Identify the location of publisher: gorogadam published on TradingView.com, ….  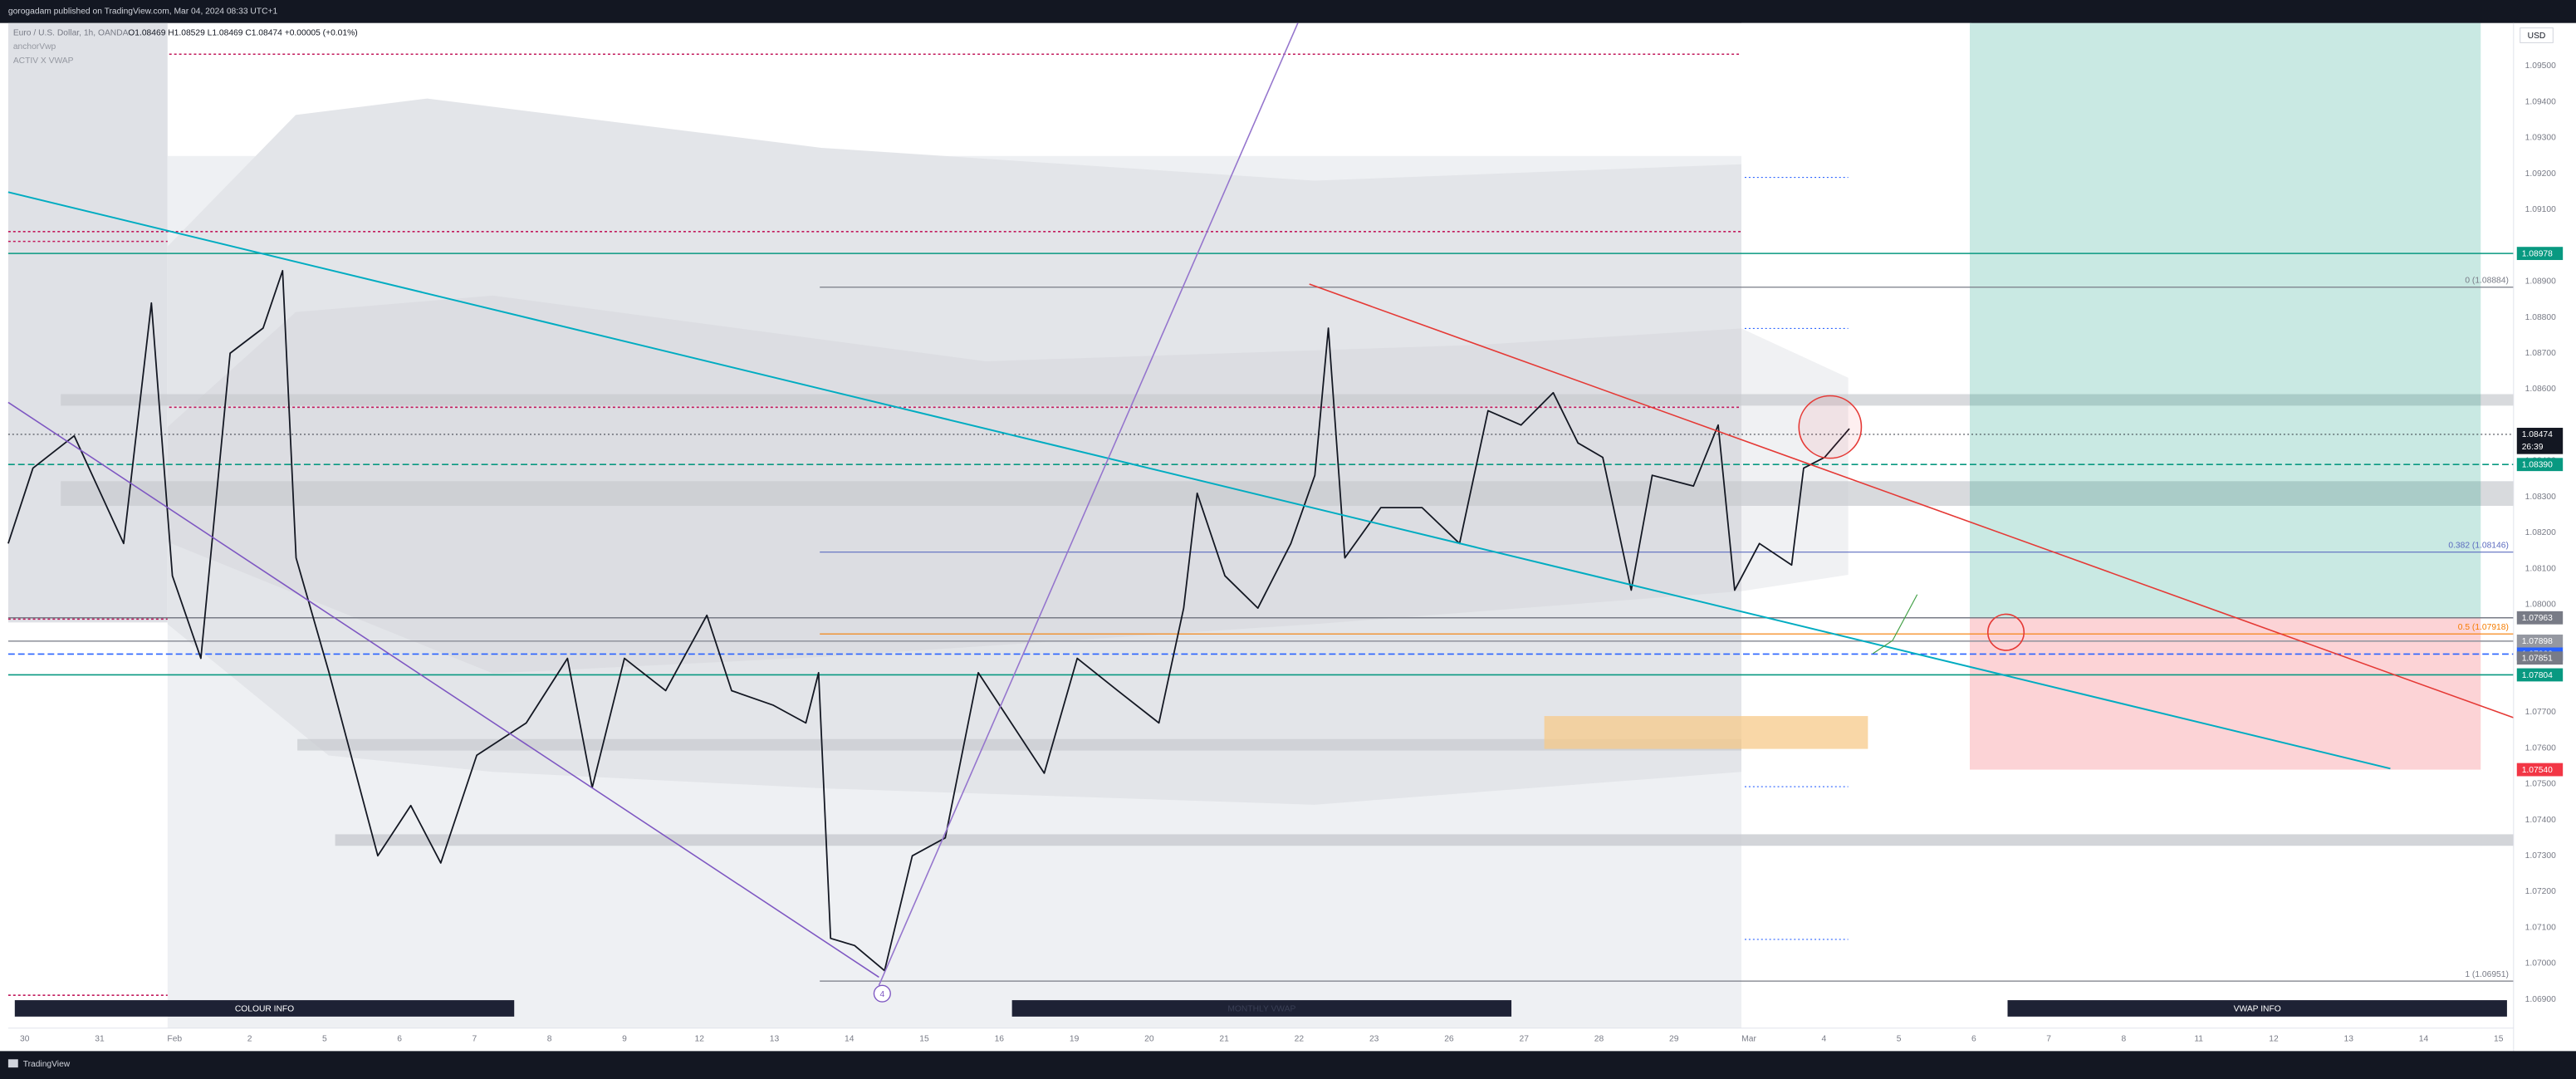
(143, 12).